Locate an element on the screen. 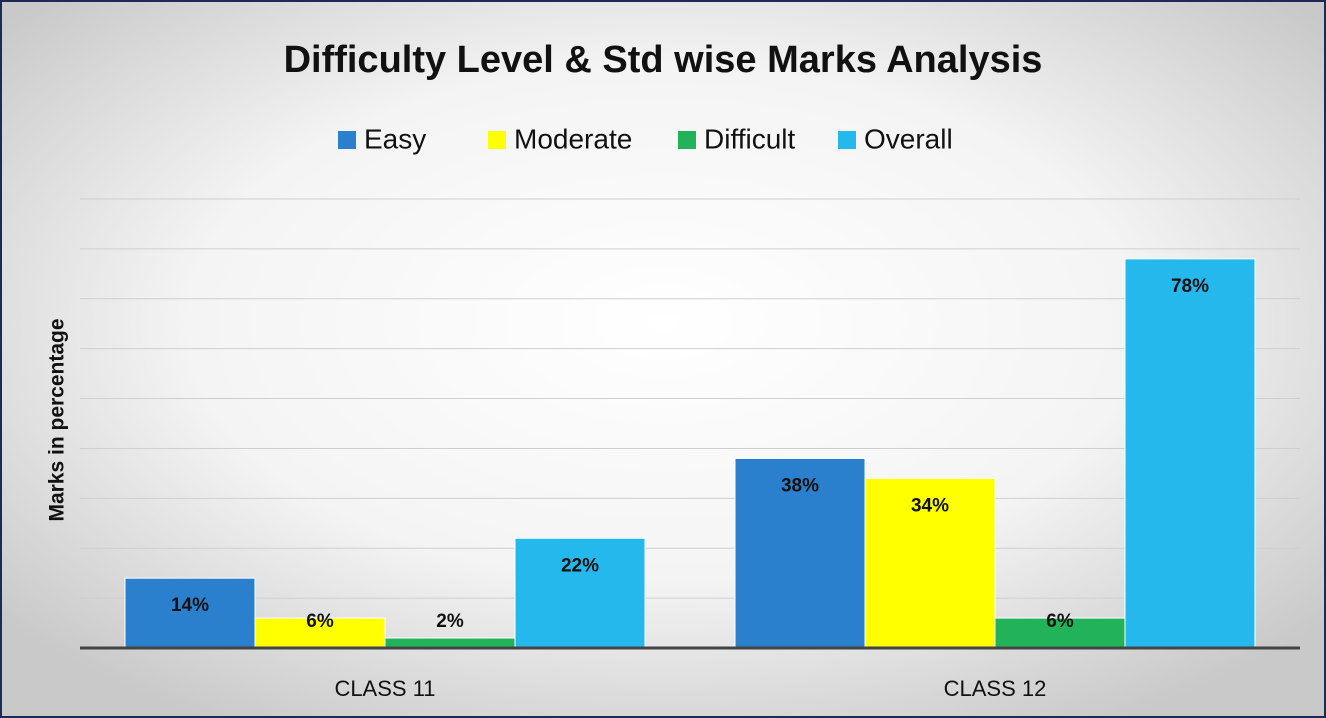 This screenshot has width=1326, height=718. data-label: 78% is located at coordinates (1190, 286).